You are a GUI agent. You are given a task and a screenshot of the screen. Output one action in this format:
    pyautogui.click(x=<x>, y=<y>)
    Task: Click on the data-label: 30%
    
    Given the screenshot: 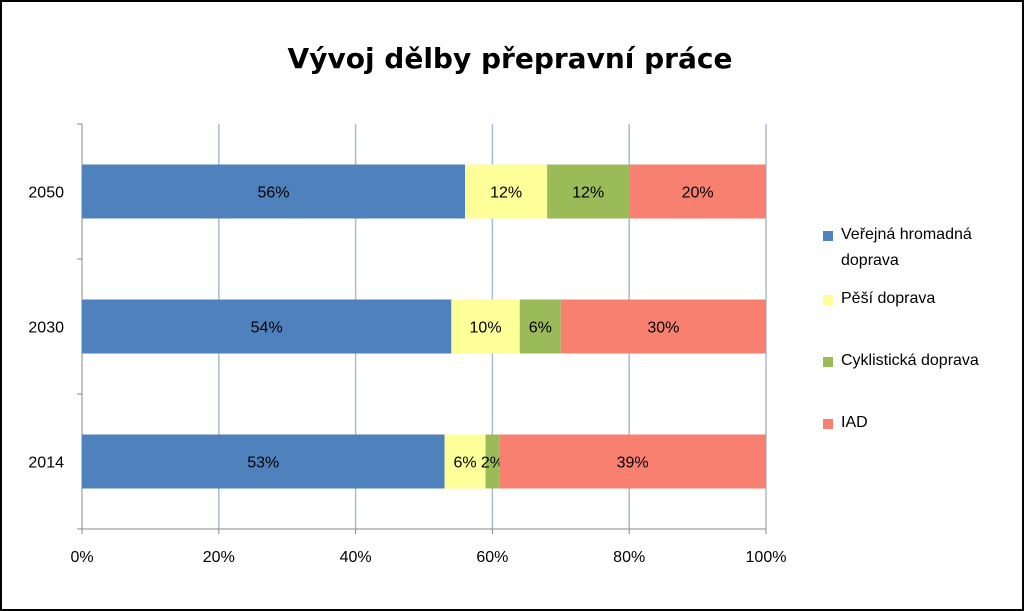 What is the action you would take?
    pyautogui.click(x=663, y=328)
    